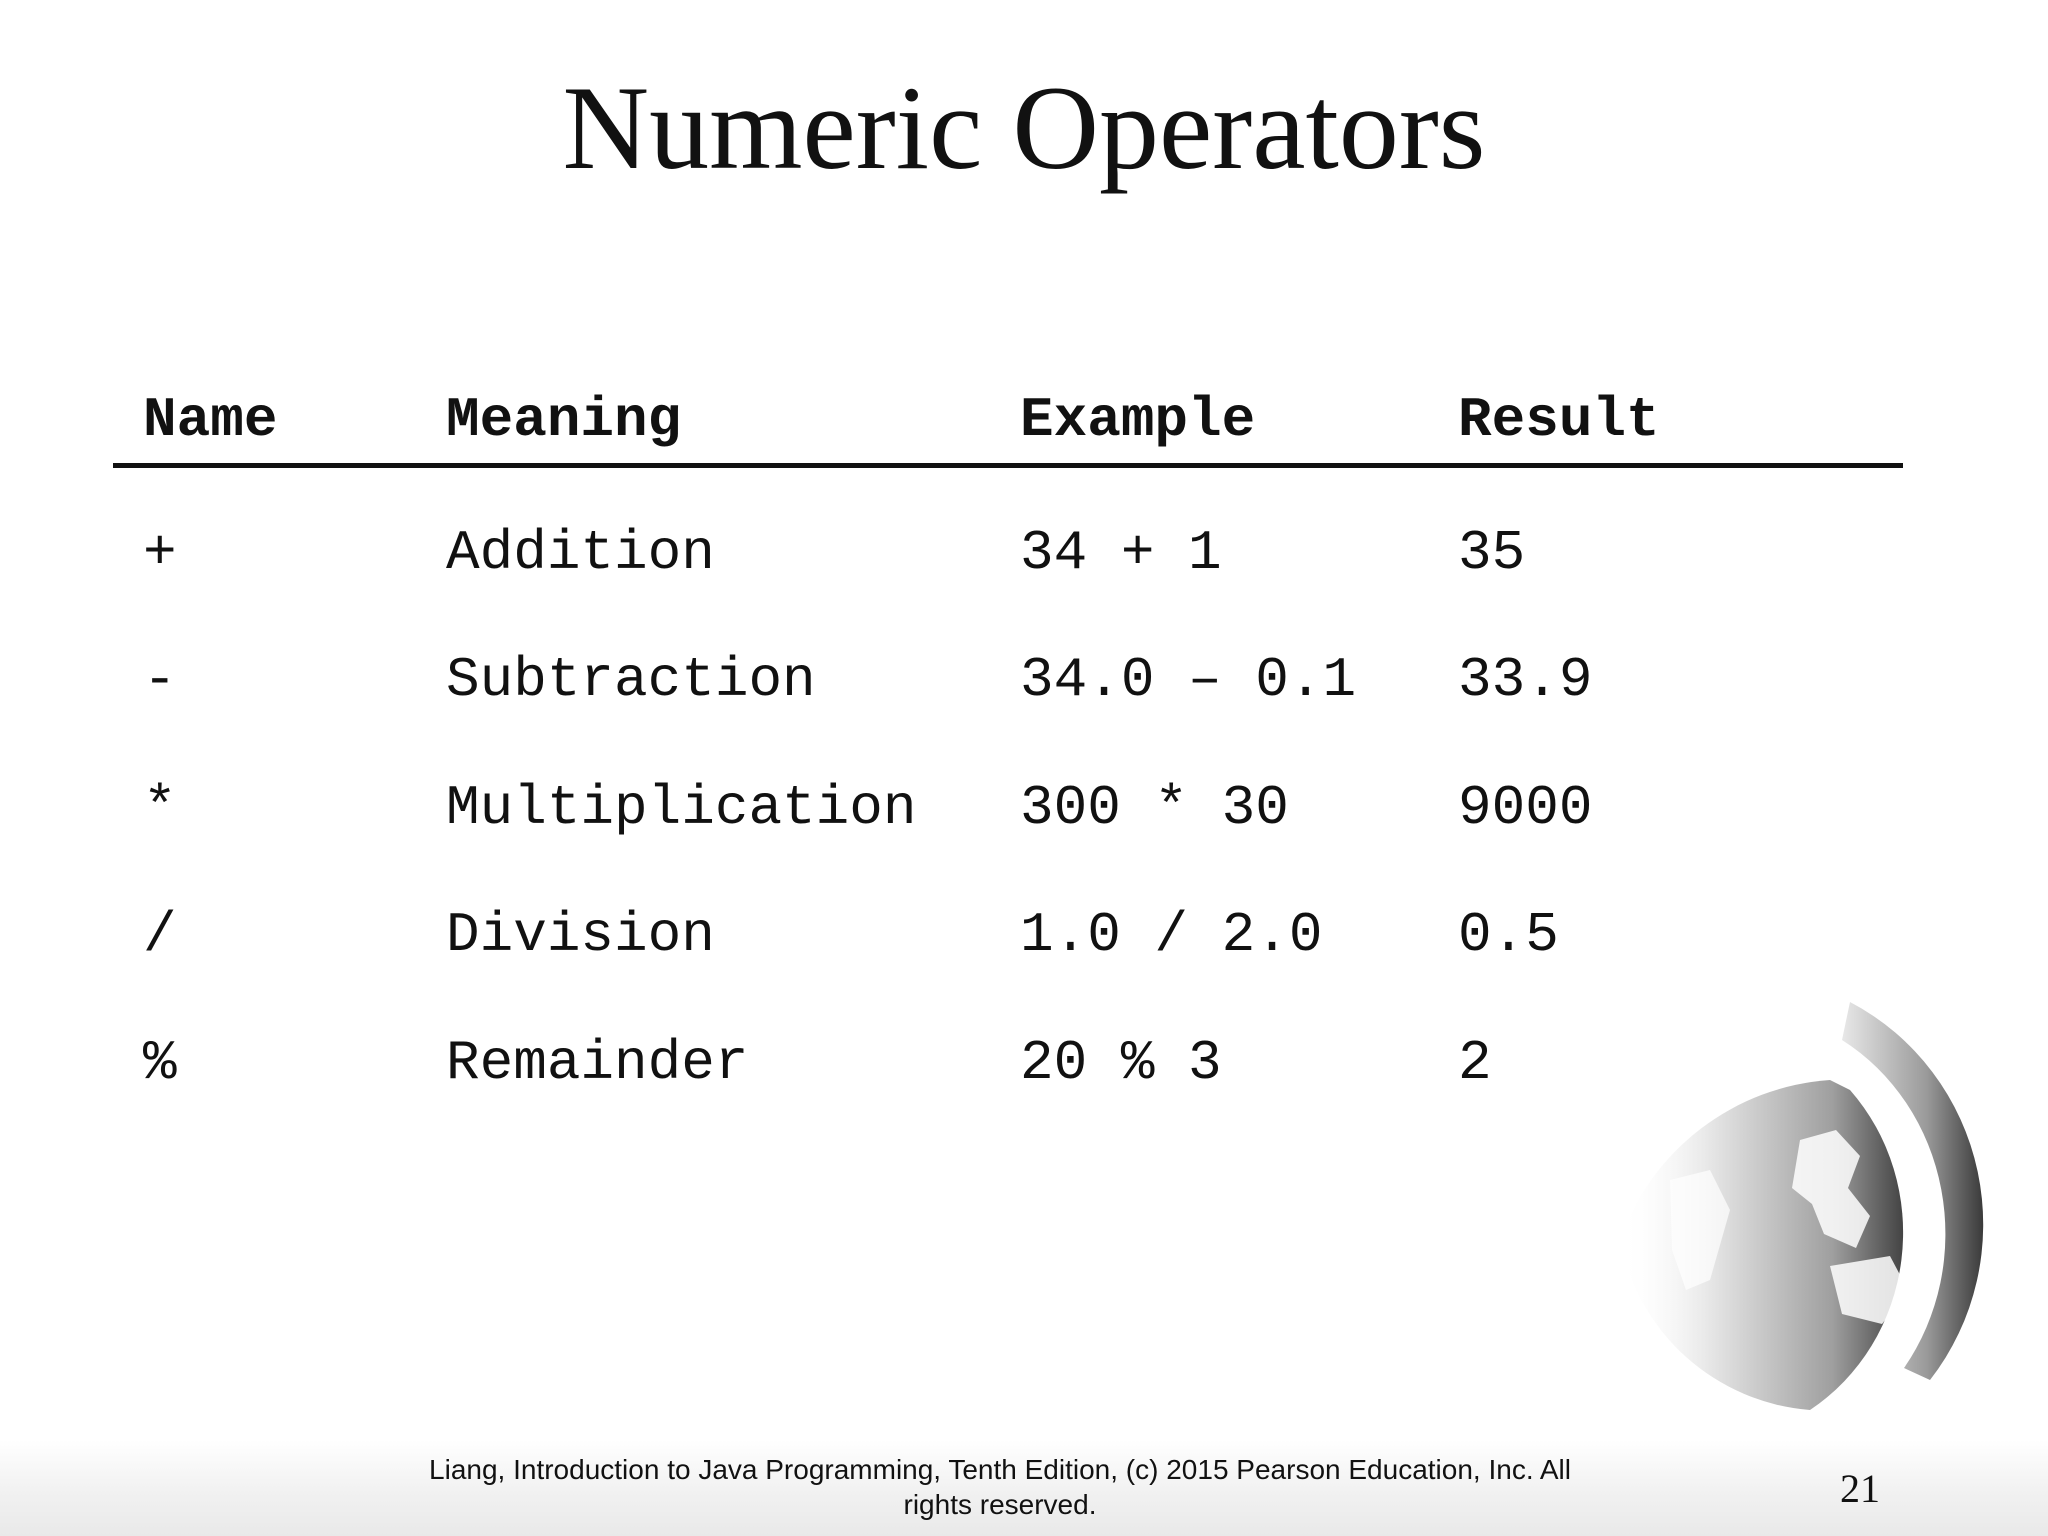 This screenshot has width=2048, height=1536. Describe the element at coordinates (210, 420) in the screenshot. I see `header-name: Name` at that location.